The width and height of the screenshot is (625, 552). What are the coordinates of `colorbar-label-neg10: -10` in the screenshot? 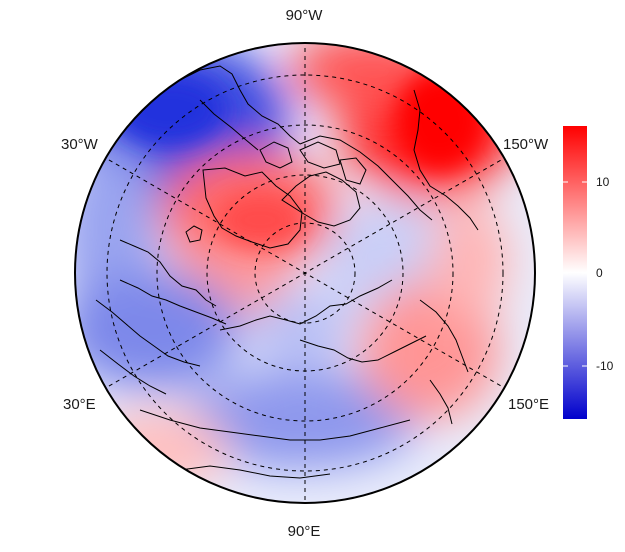 It's located at (605, 366).